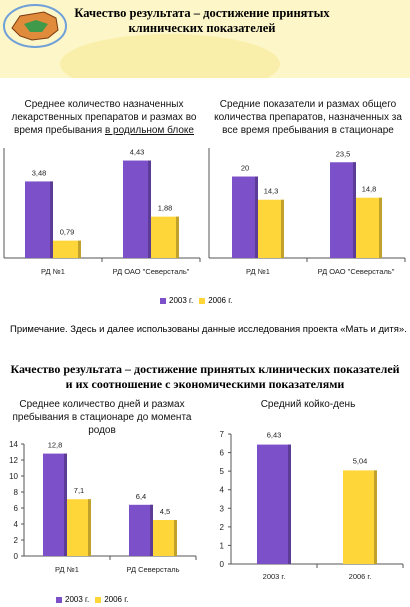  I want to click on bar-value-label: 20, so click(245, 168).